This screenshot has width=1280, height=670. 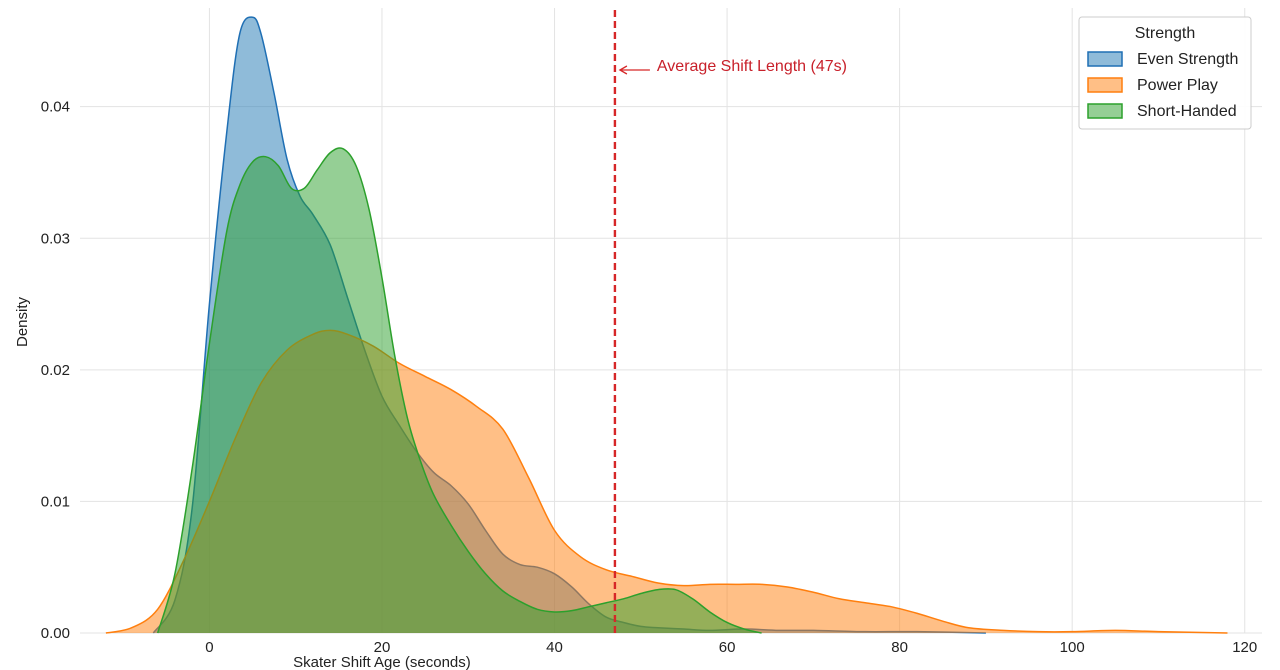 I want to click on y-axis-ticks: 0.00 0.01 0.02 0.03 0.04, so click(x=55, y=370).